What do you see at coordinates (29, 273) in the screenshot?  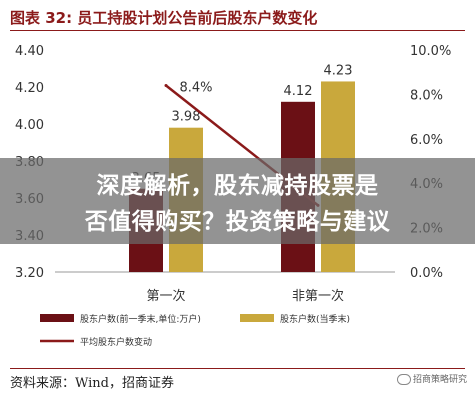 I see `left-axis-tick-label: 3.20` at bounding box center [29, 273].